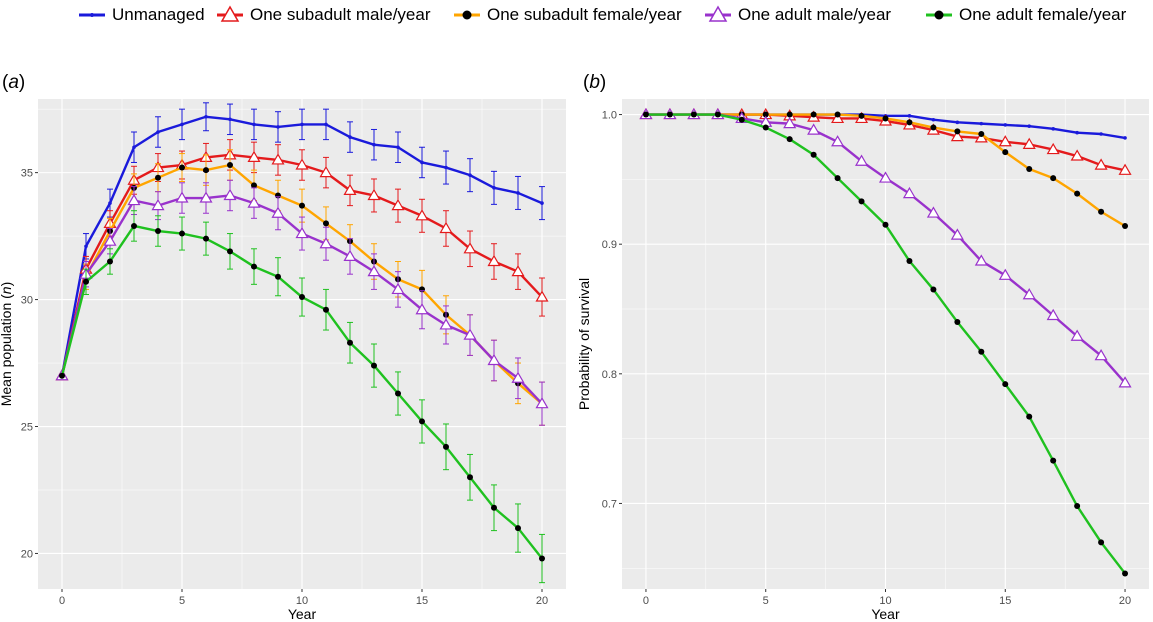 The width and height of the screenshot is (1153, 622). What do you see at coordinates (1125, 601) in the screenshot?
I see `x-tick-label: 20` at bounding box center [1125, 601].